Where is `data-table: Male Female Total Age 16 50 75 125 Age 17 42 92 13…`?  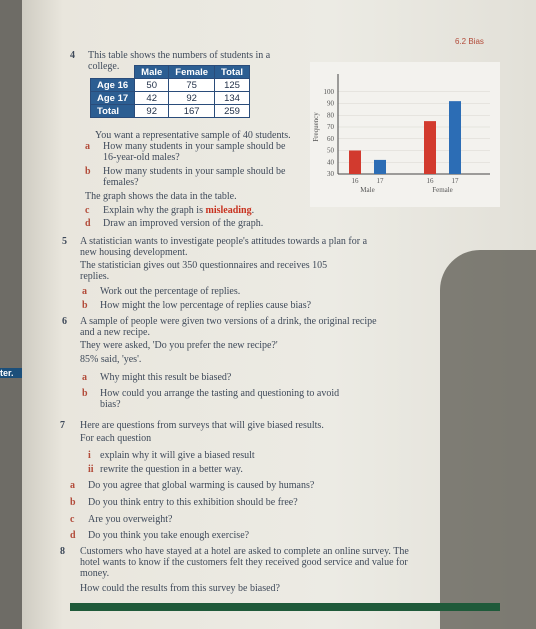 data-table: Male Female Total Age 16 50 75 125 Age 17 42 92 13… is located at coordinates (170, 91).